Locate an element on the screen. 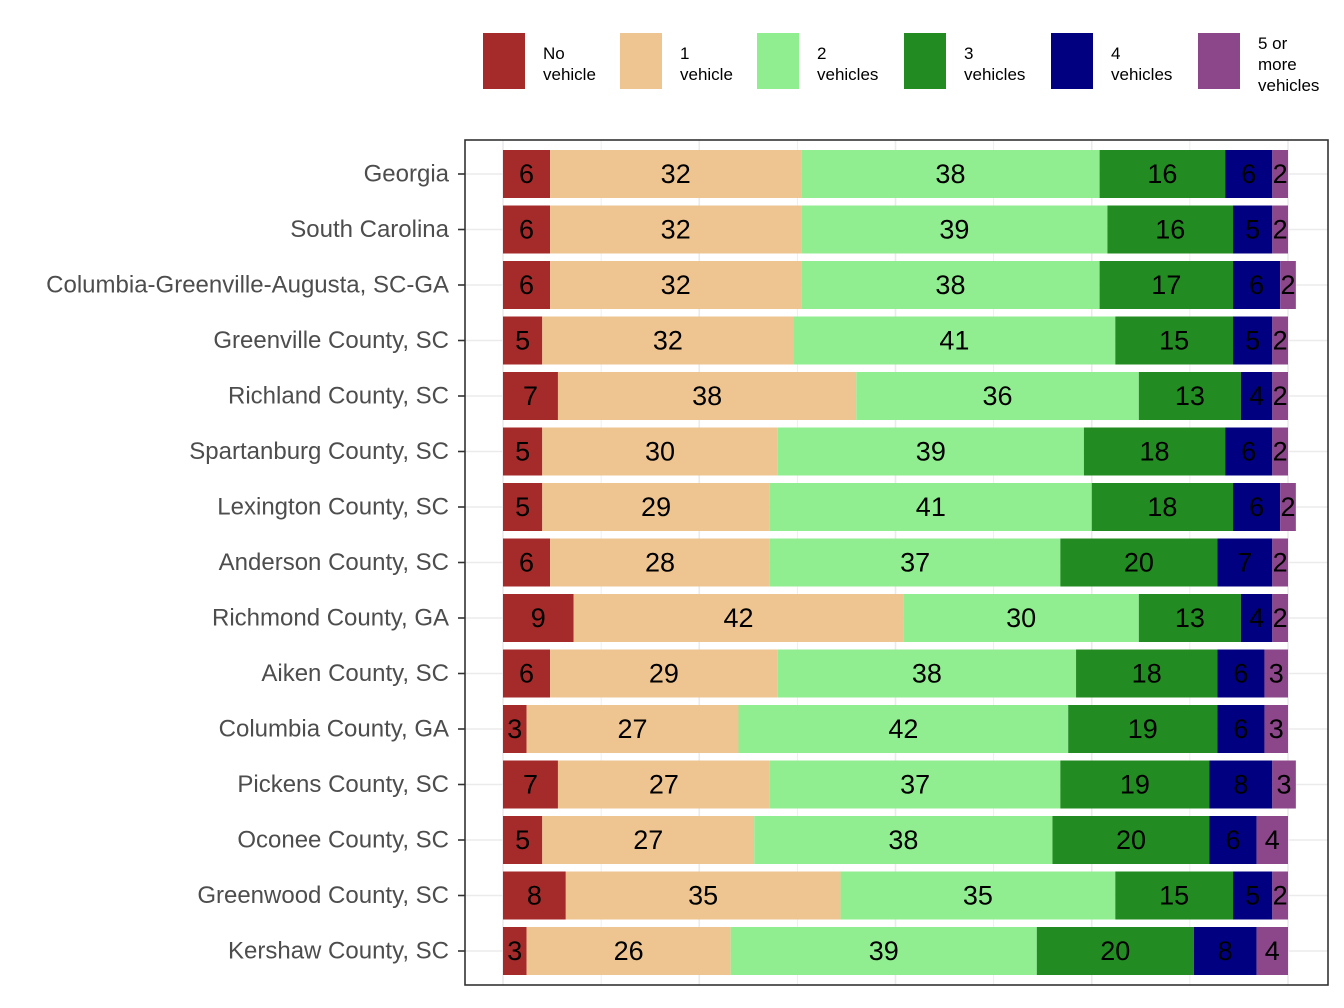 The width and height of the screenshot is (1344, 1008). data-label: 26 is located at coordinates (629, 951).